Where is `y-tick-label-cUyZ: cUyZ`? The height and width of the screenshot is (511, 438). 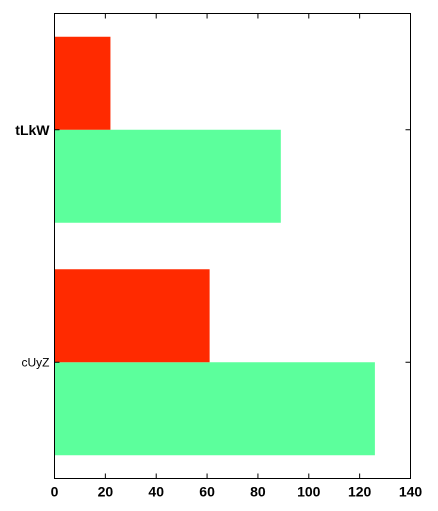 y-tick-label-cUyZ: cUyZ is located at coordinates (36, 362).